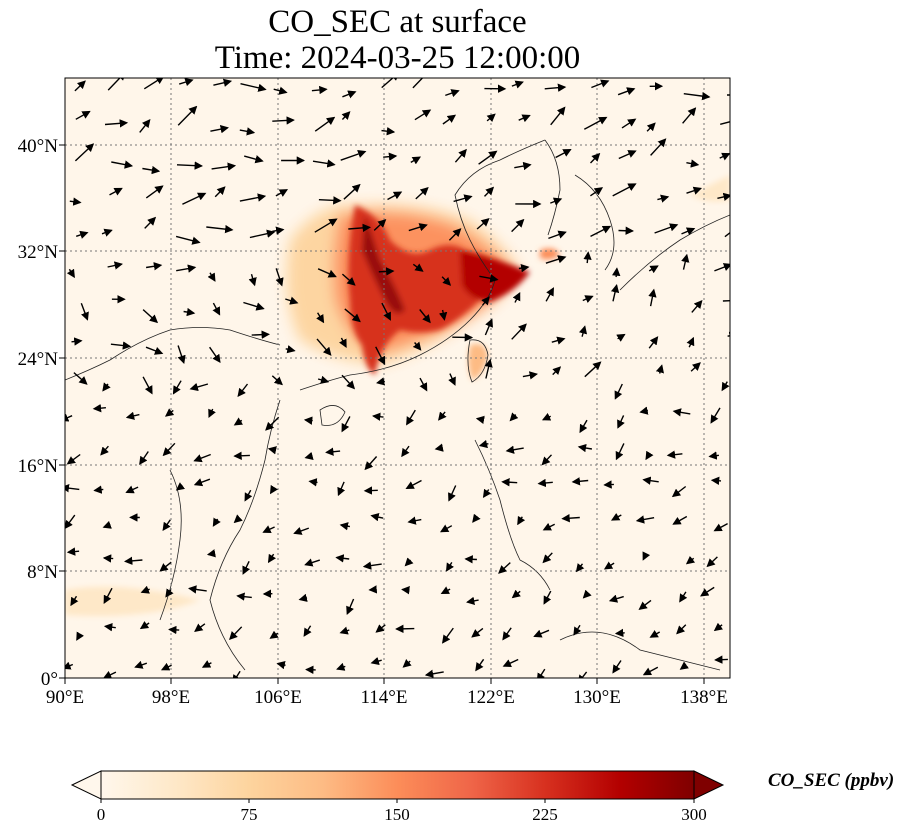 The width and height of the screenshot is (916, 836). What do you see at coordinates (491, 697) in the screenshot?
I see `lon-tick-label: 122°E` at bounding box center [491, 697].